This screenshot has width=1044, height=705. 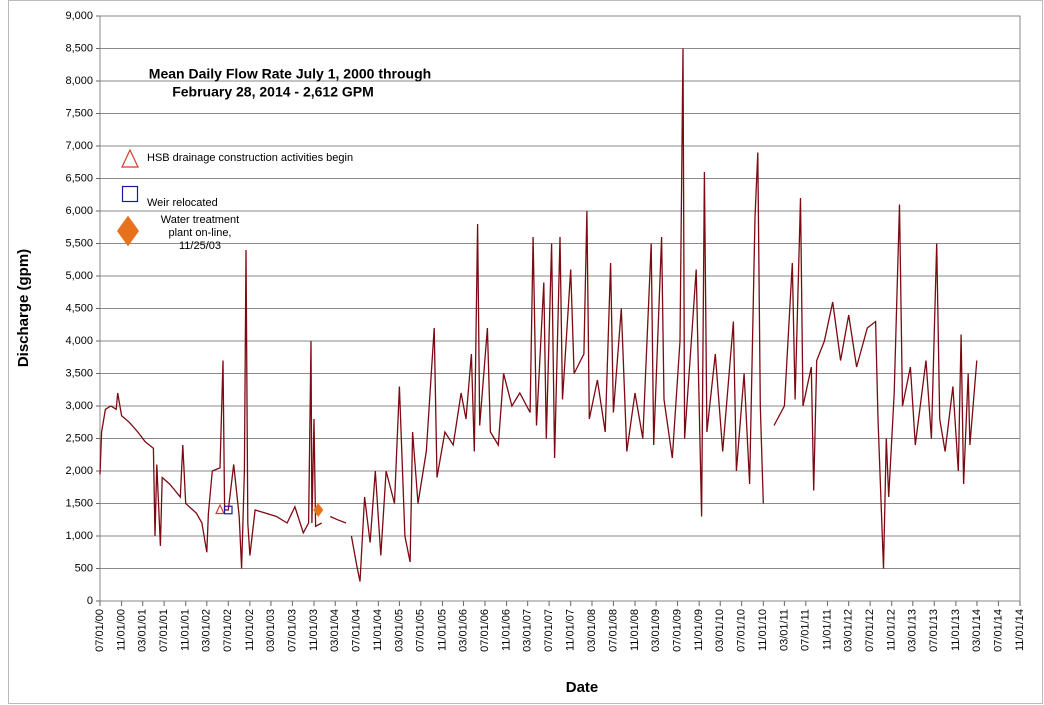 I want to click on legend-label: Water treatment, so click(x=200, y=220).